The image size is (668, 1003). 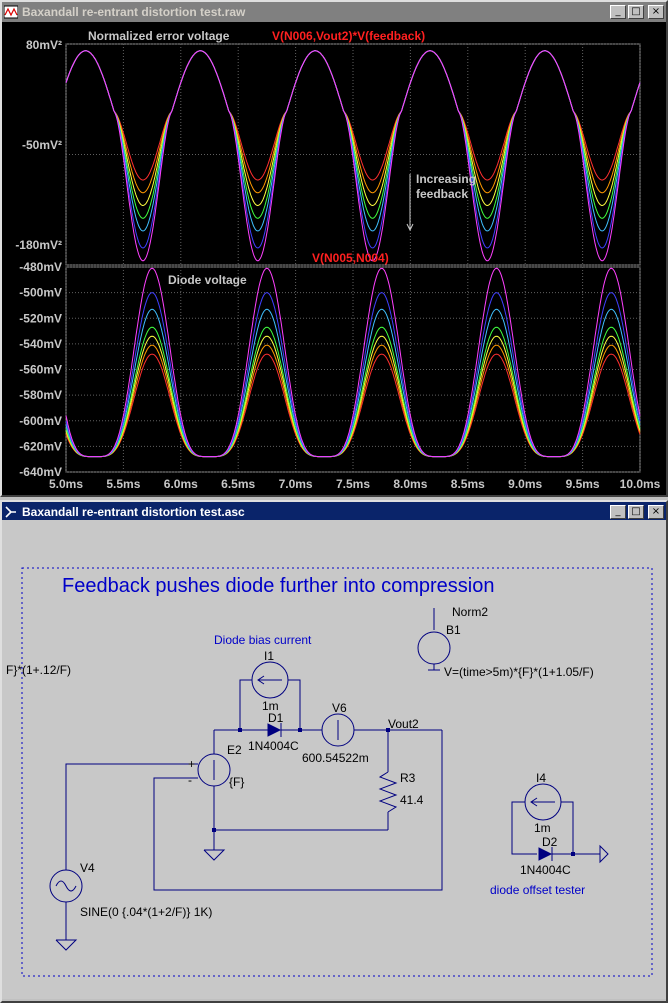 What do you see at coordinates (133, 512) in the screenshot?
I see `schematic-window-title: Baxandall re-entrant distortion test.asc` at bounding box center [133, 512].